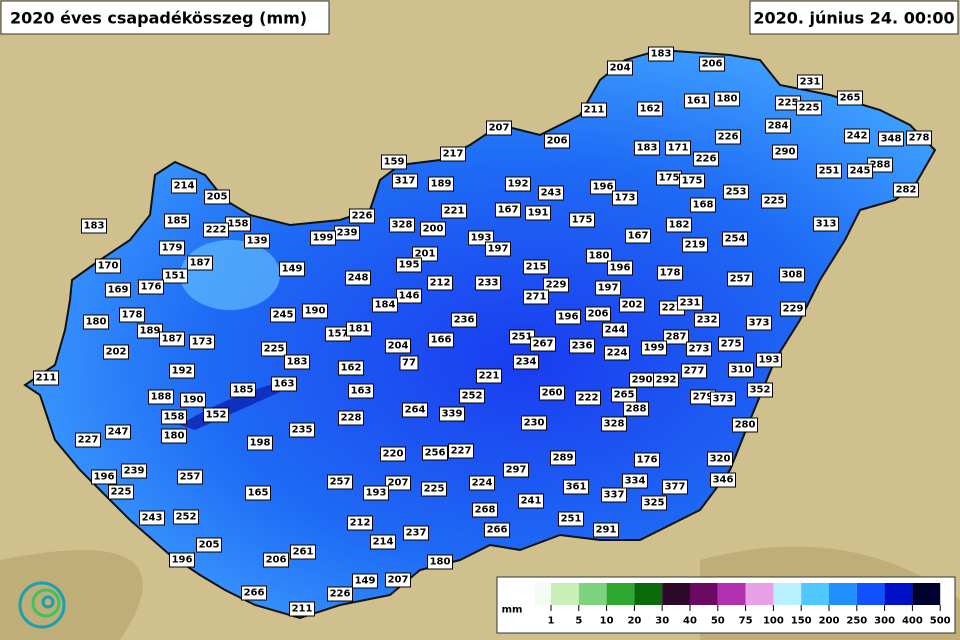 The height and width of the screenshot is (640, 960). What do you see at coordinates (302, 430) in the screenshot?
I see `station-value: 235` at bounding box center [302, 430].